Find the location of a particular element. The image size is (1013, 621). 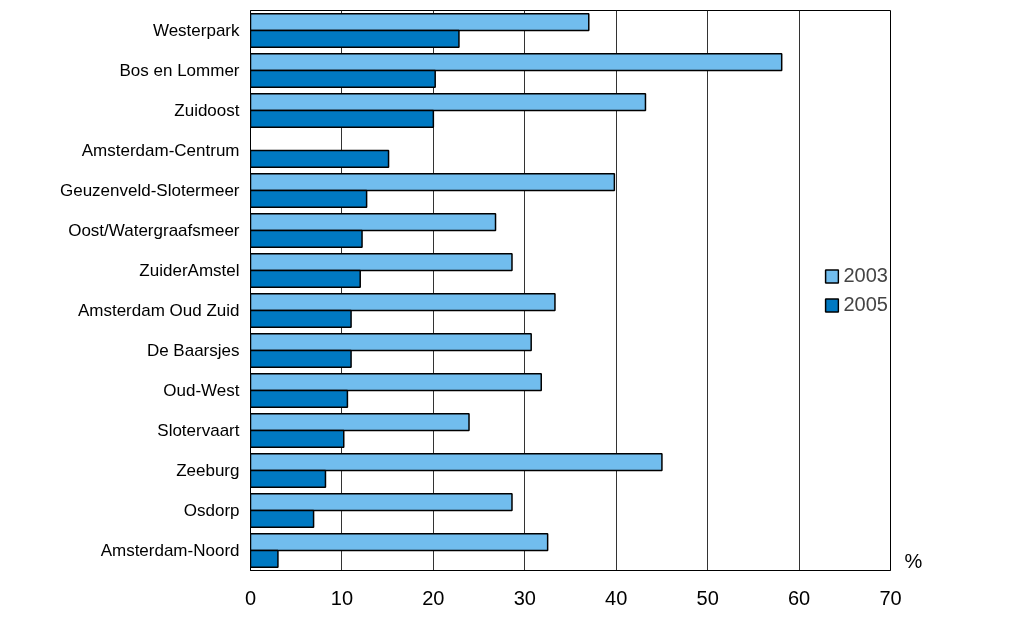

y-tick-label: Oost/Watergraafsmeer is located at coordinates (154, 230).